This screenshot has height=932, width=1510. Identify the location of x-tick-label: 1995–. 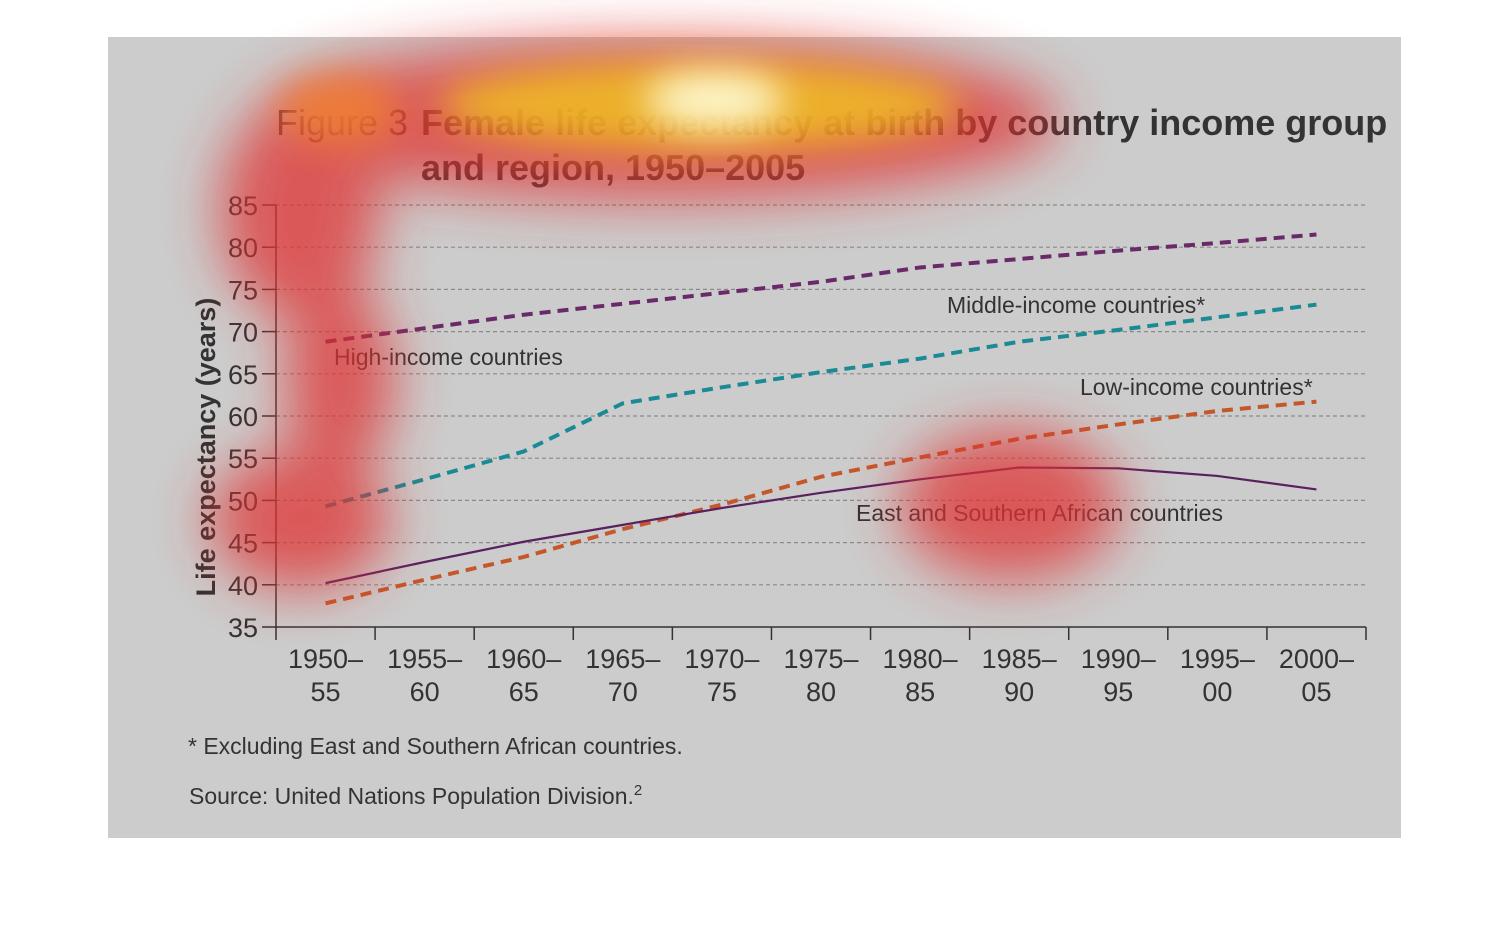
(1217, 659).